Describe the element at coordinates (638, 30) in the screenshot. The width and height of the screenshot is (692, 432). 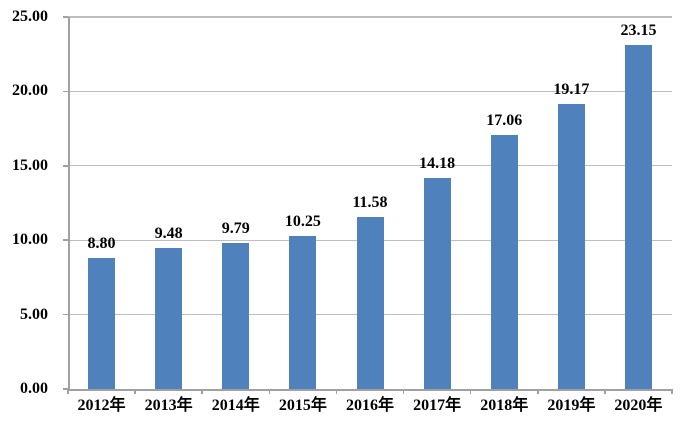
I see `bar-value-label: 23.15` at that location.